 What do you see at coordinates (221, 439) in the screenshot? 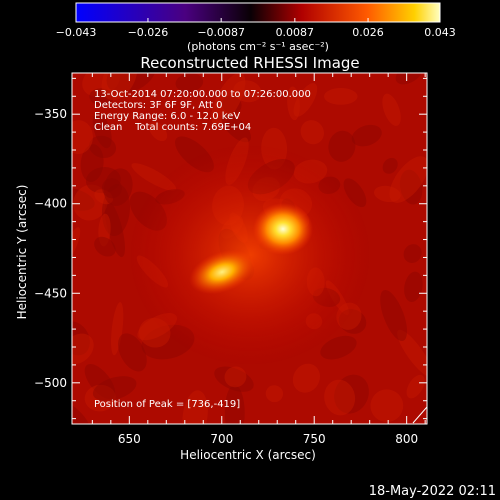
I see `x-tick-label: 700` at bounding box center [221, 439].